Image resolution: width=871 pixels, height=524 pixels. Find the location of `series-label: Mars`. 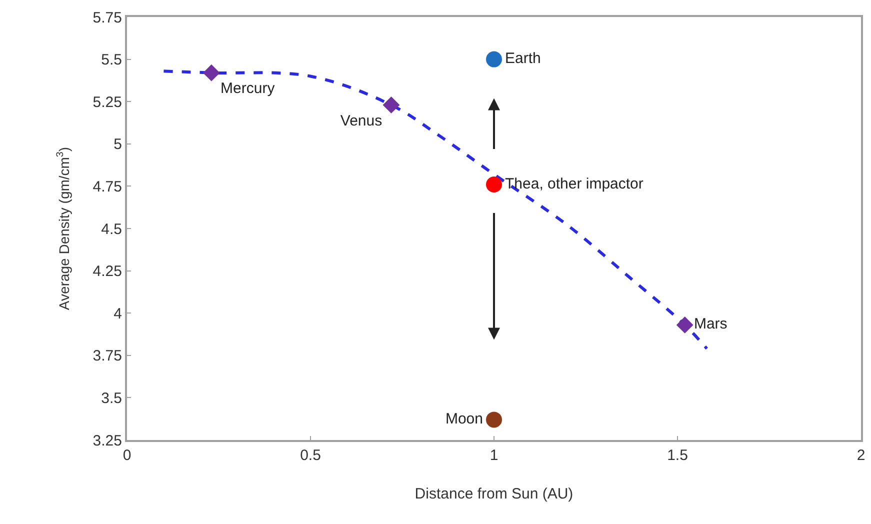

series-label: Mars is located at coordinates (711, 324).